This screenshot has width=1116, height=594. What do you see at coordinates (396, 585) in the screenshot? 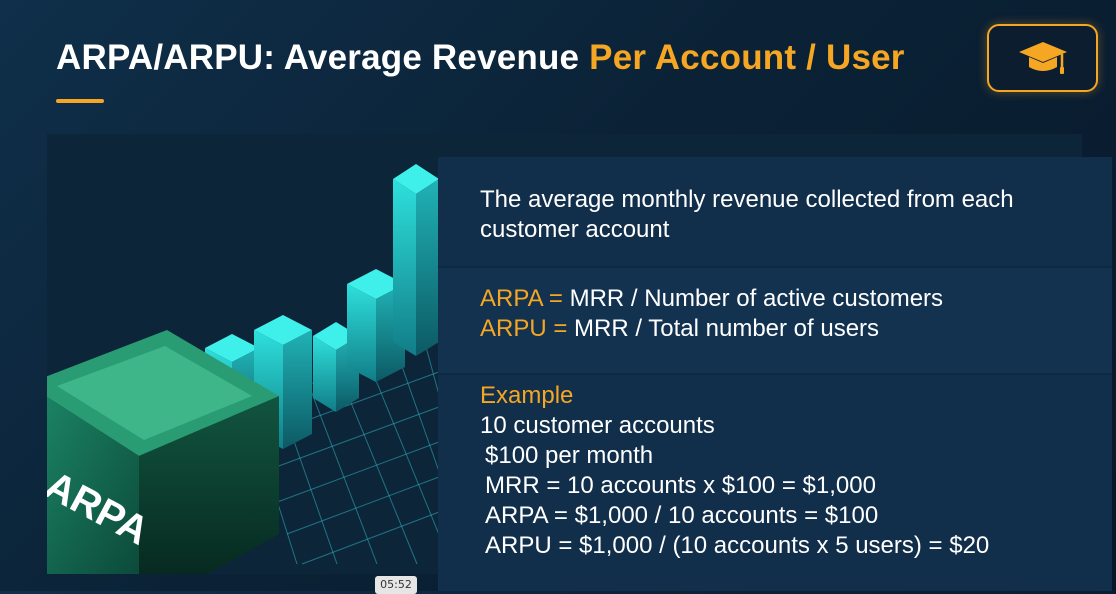
I see `video-timestamp: 05:52` at bounding box center [396, 585].